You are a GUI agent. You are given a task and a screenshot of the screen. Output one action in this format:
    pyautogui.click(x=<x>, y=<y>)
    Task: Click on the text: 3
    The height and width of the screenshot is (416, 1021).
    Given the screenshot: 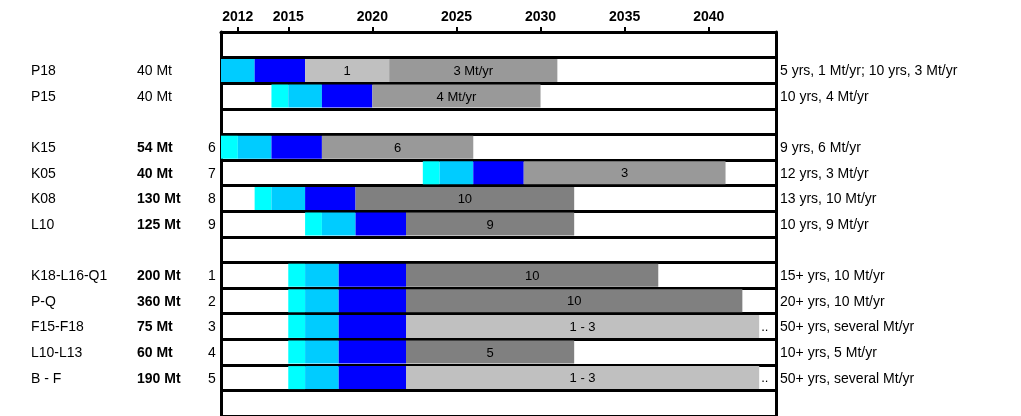 What is the action you would take?
    pyautogui.click(x=212, y=326)
    